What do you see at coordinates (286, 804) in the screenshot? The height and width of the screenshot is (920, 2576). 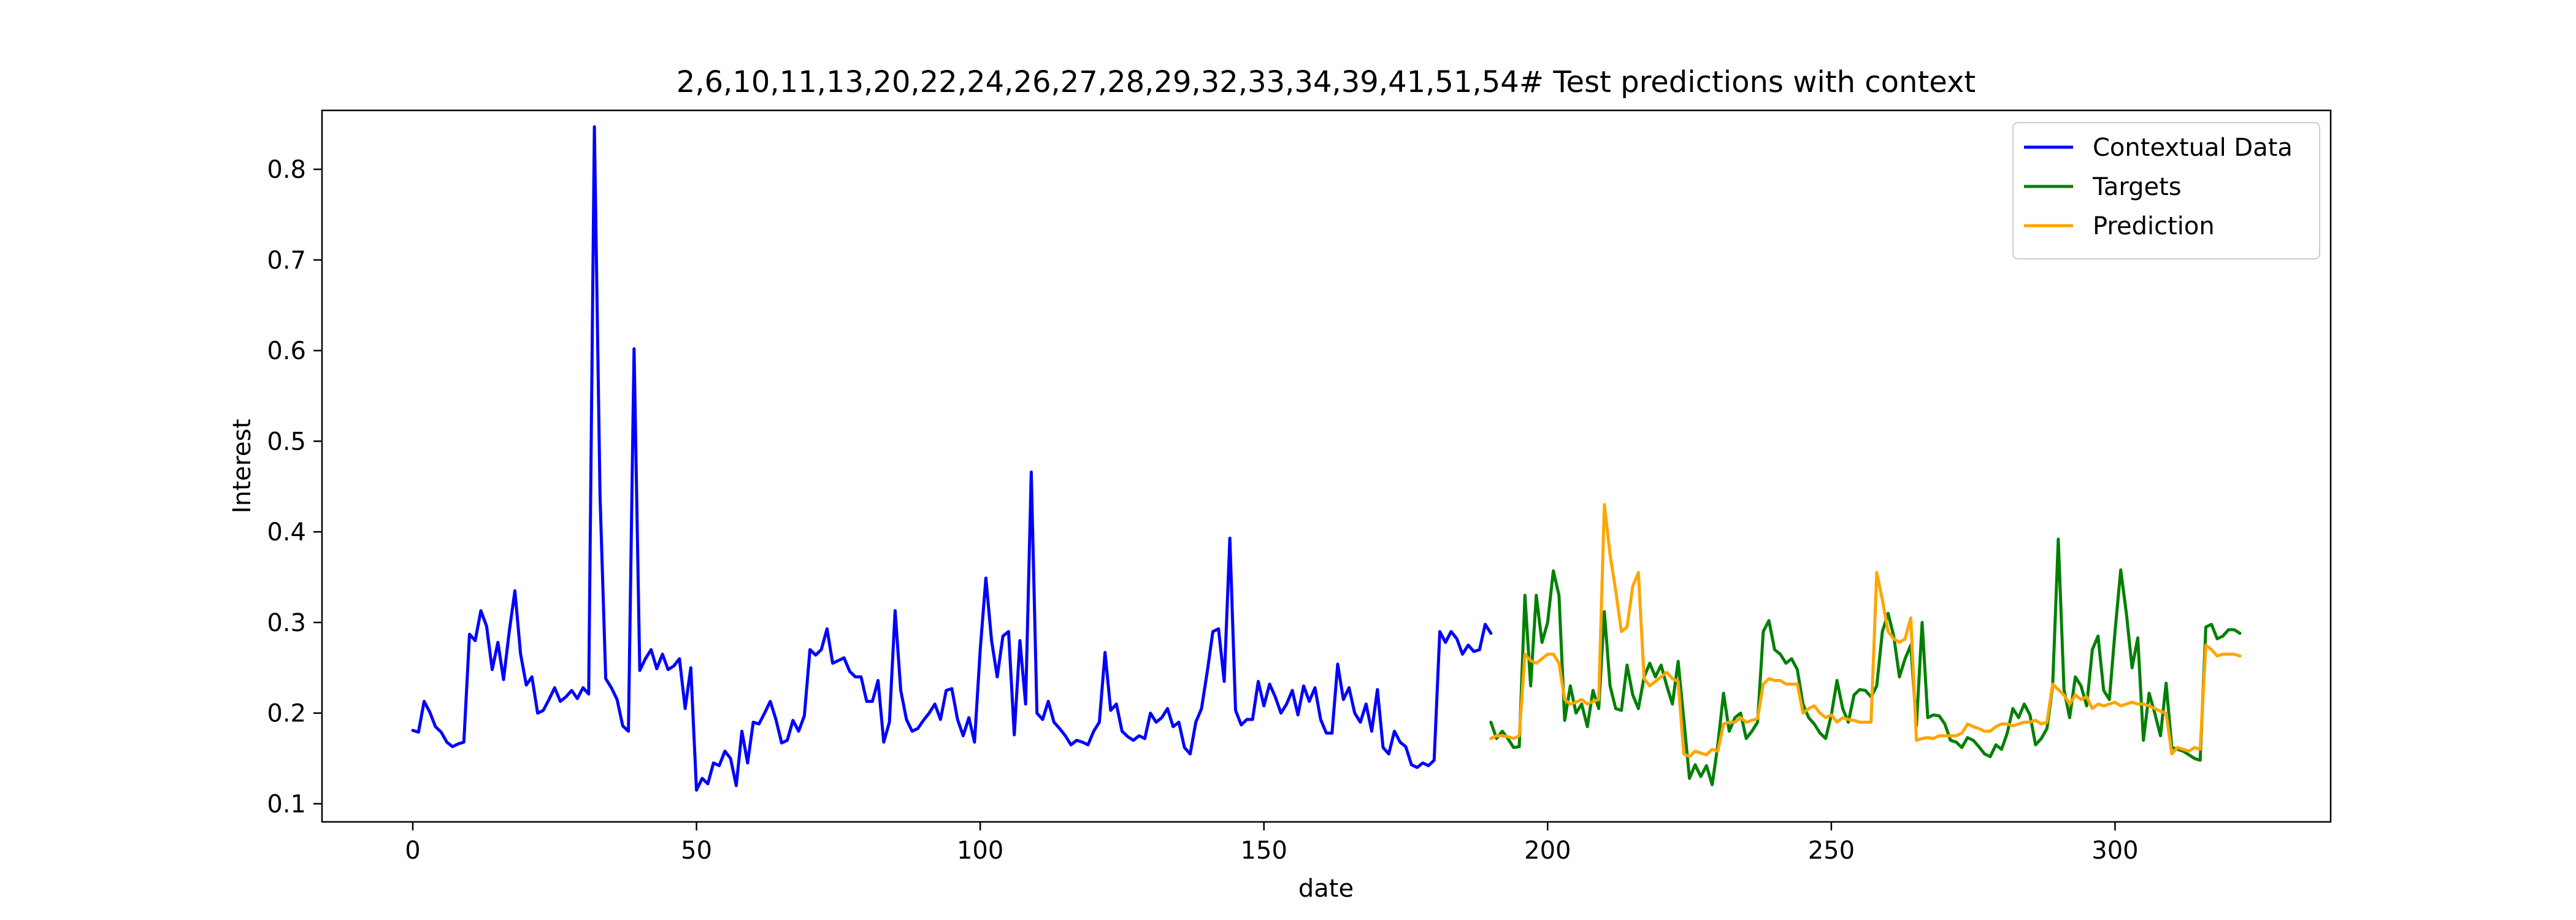 I see `y-tick-label: 0.1` at bounding box center [286, 804].